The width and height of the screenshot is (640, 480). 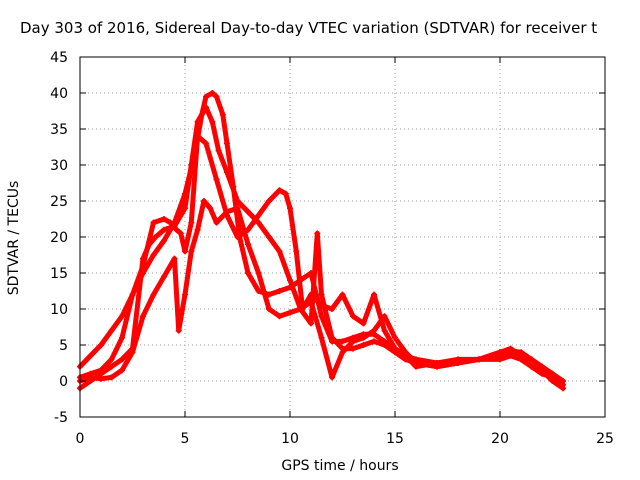 What do you see at coordinates (59, 130) in the screenshot?
I see `y-tick-label: 35` at bounding box center [59, 130].